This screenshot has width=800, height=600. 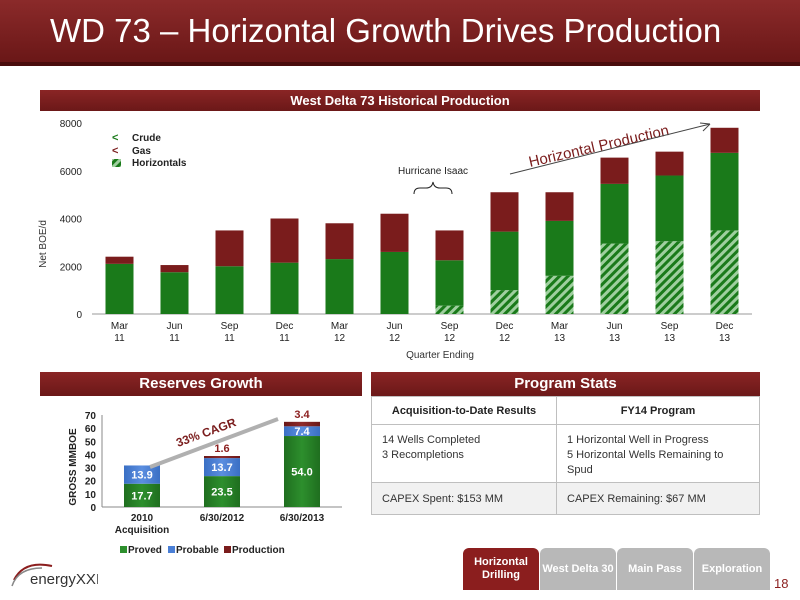 I want to click on legend-crude-icon: <, so click(x=115, y=138).